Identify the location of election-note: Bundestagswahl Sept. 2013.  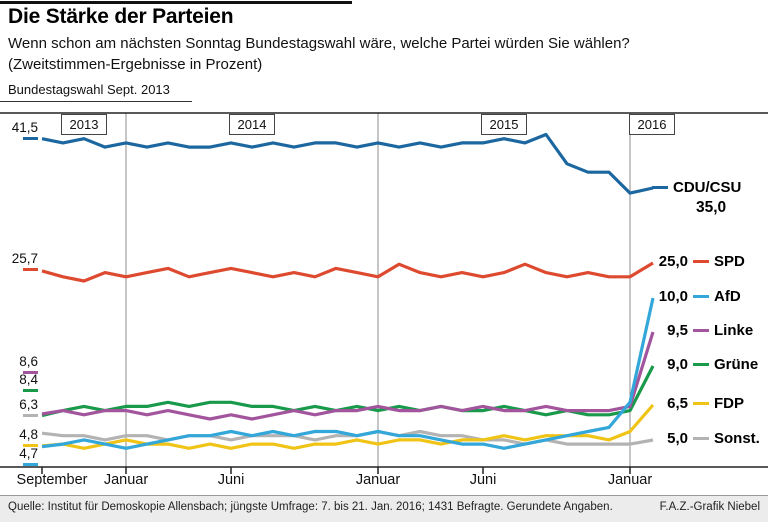
(96, 92).